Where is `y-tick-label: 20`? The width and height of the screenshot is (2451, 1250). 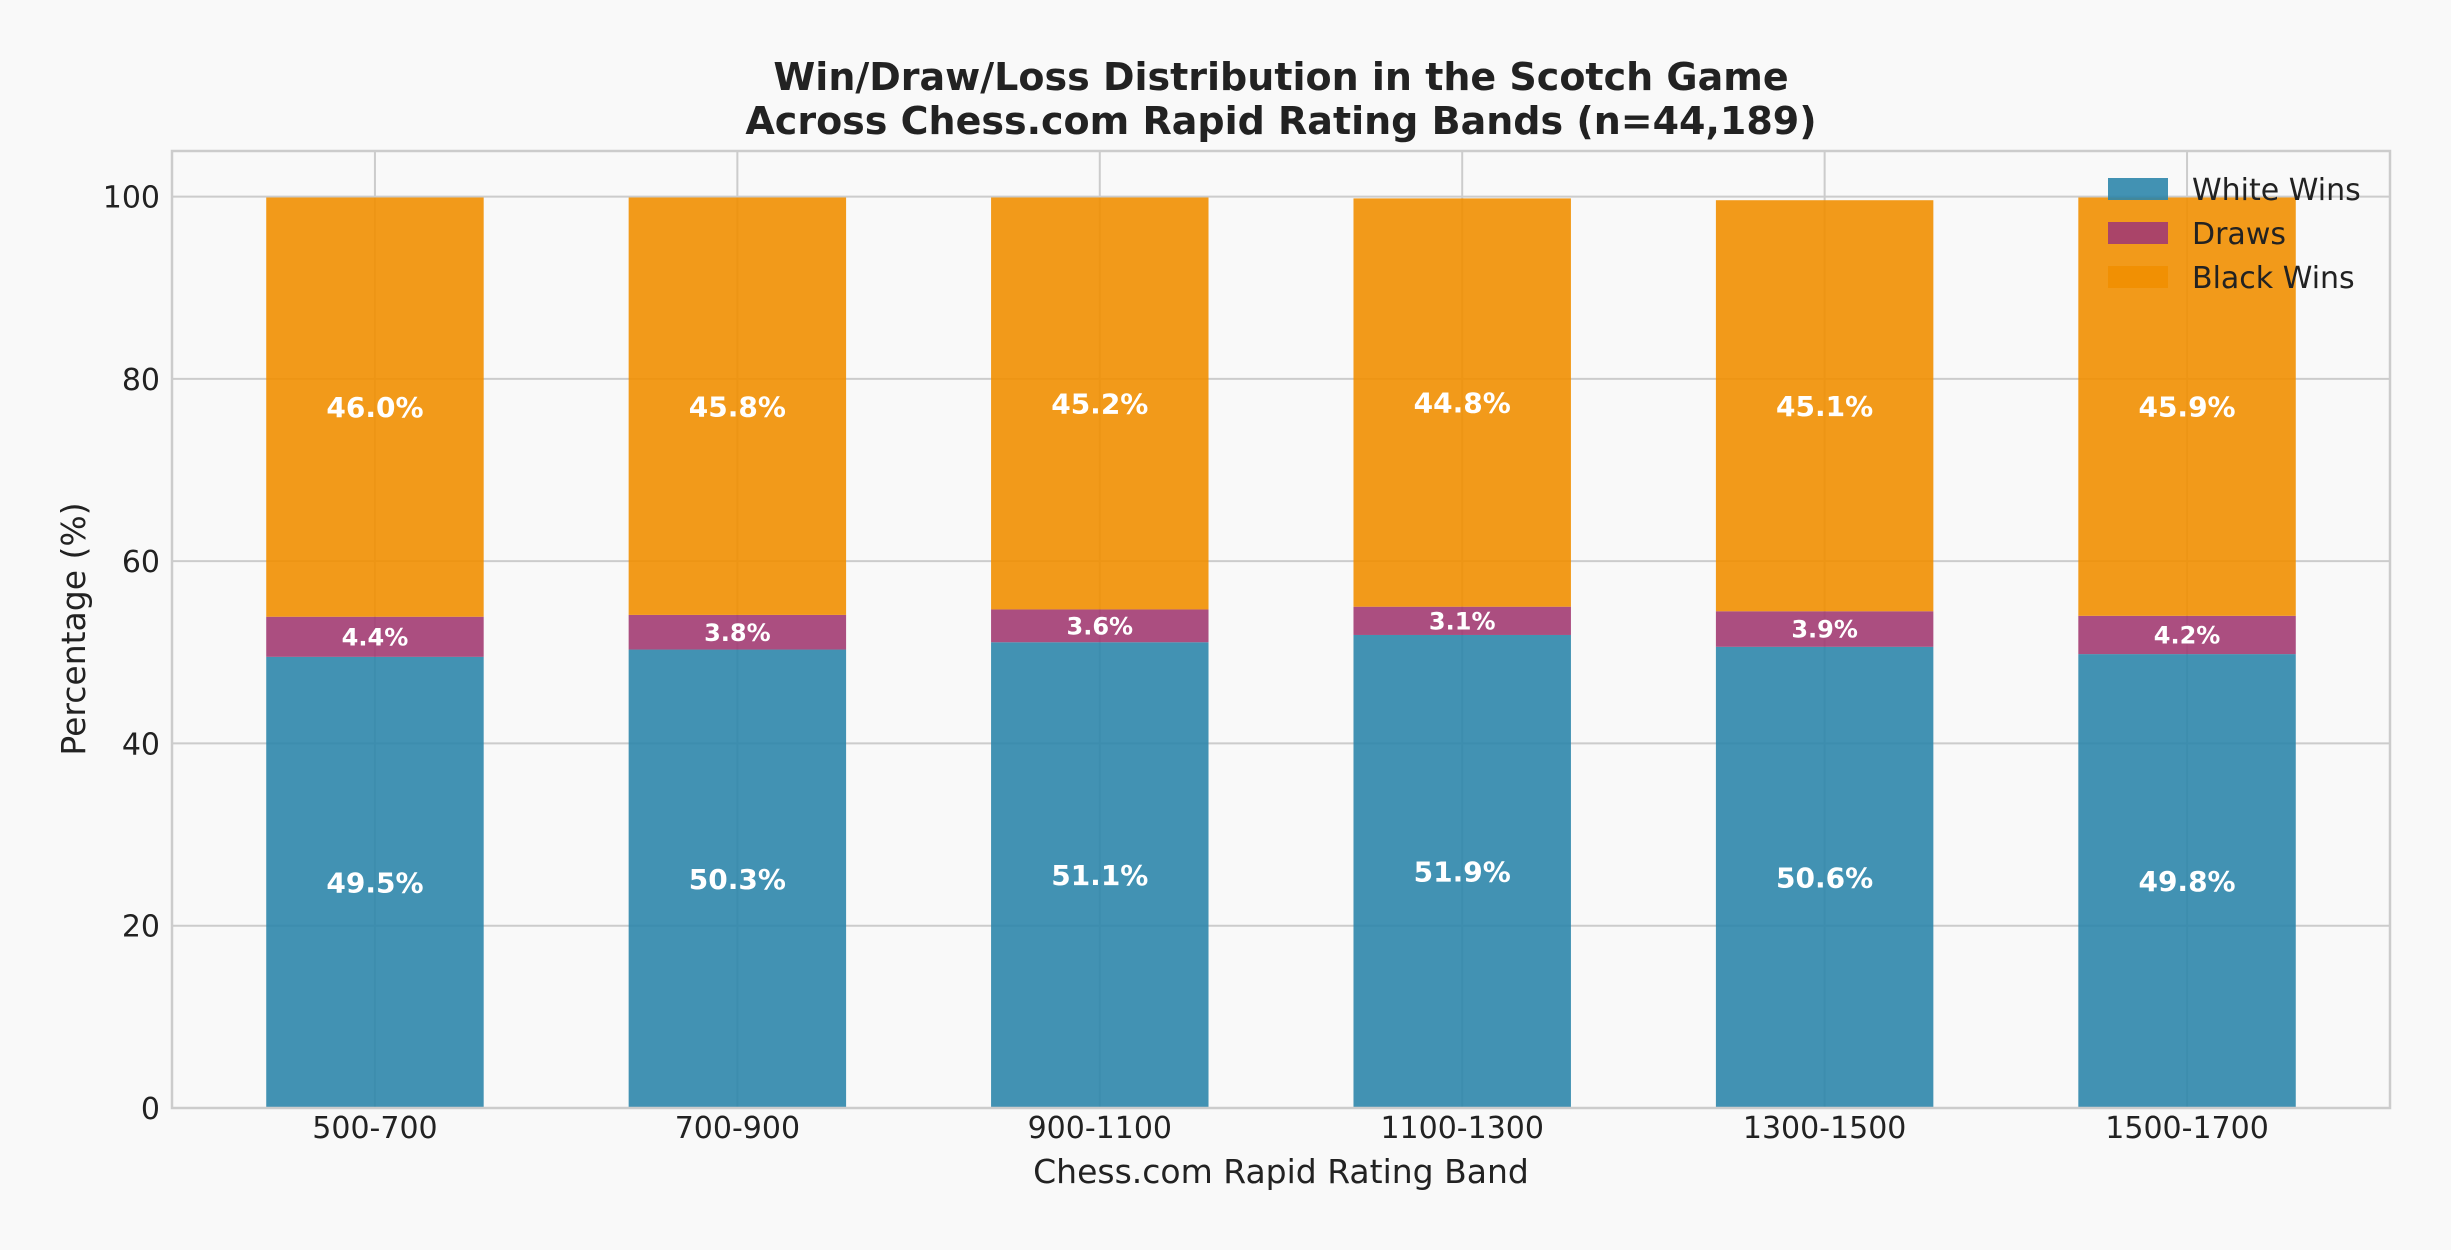
y-tick-label: 20 is located at coordinates (141, 927).